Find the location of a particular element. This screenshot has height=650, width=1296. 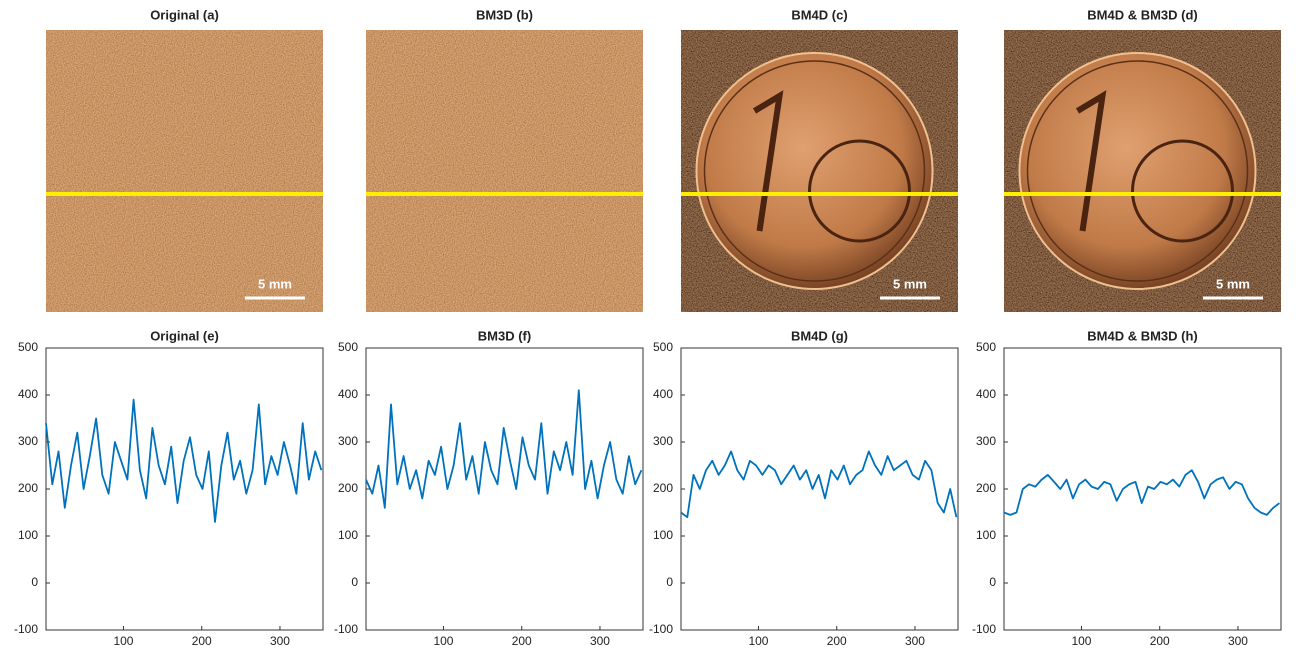

image-title: BM4D (c) is located at coordinates (819, 14).